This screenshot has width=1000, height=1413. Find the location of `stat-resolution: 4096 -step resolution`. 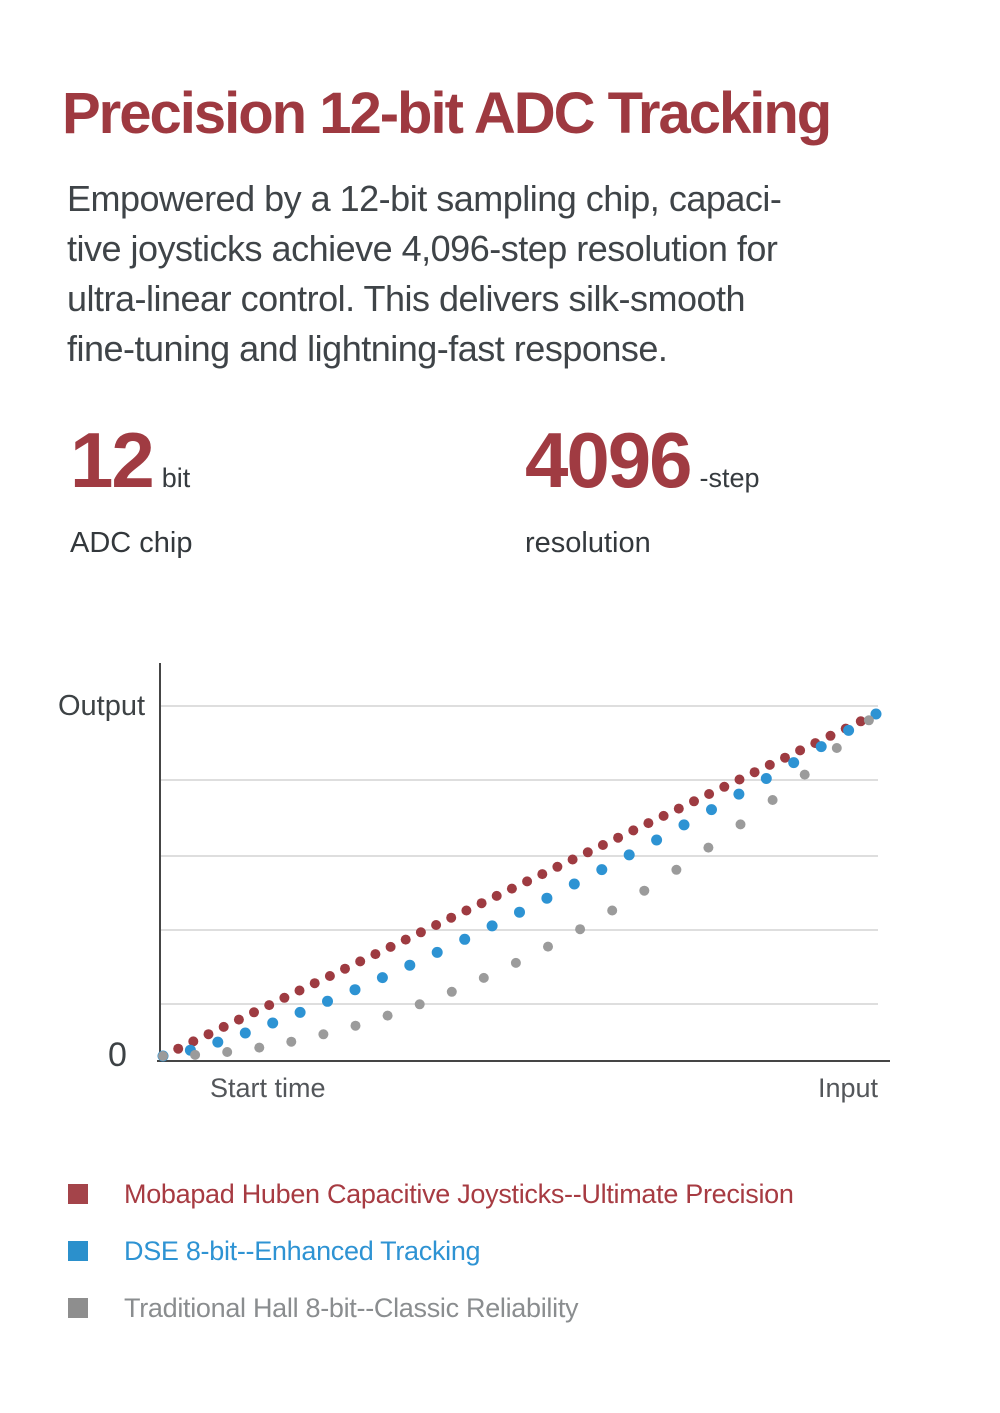

stat-resolution: 4096 -step resolution is located at coordinates (642, 490).